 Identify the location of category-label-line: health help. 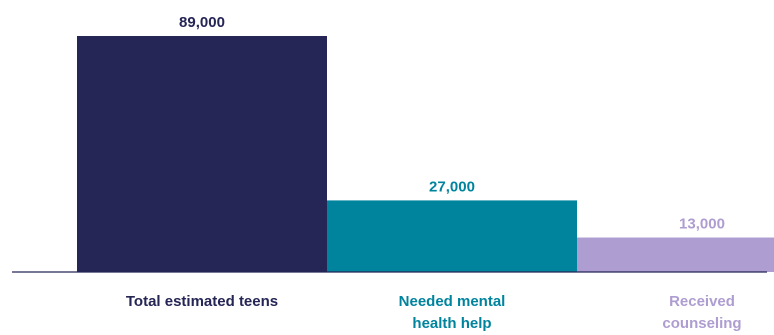
(451, 323).